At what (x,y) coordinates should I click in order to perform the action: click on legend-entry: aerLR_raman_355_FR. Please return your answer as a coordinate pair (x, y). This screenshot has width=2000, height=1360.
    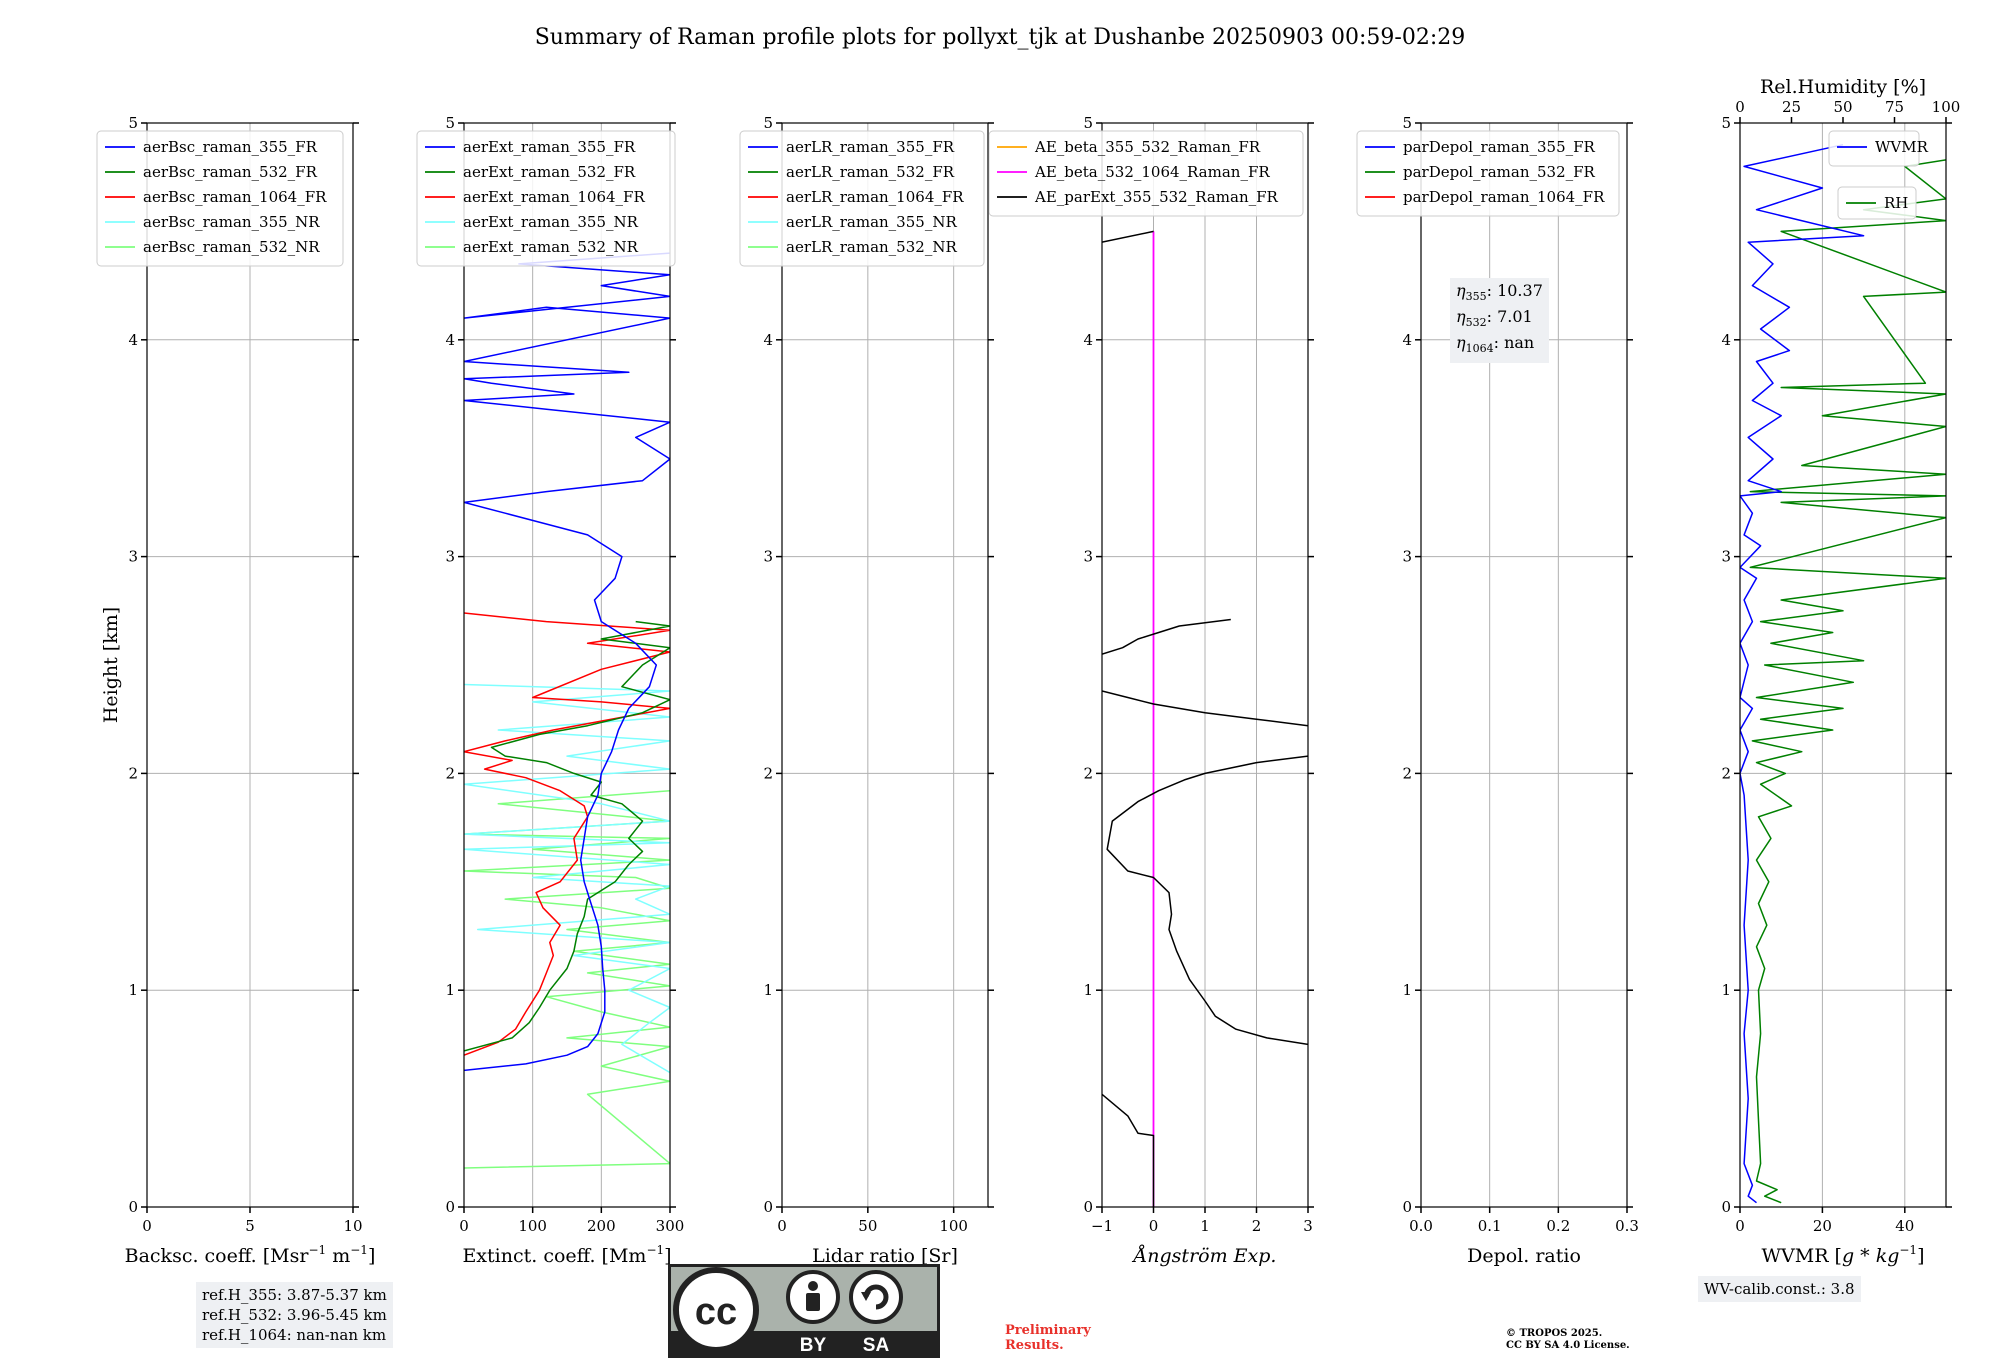
    Looking at the image, I should click on (870, 147).